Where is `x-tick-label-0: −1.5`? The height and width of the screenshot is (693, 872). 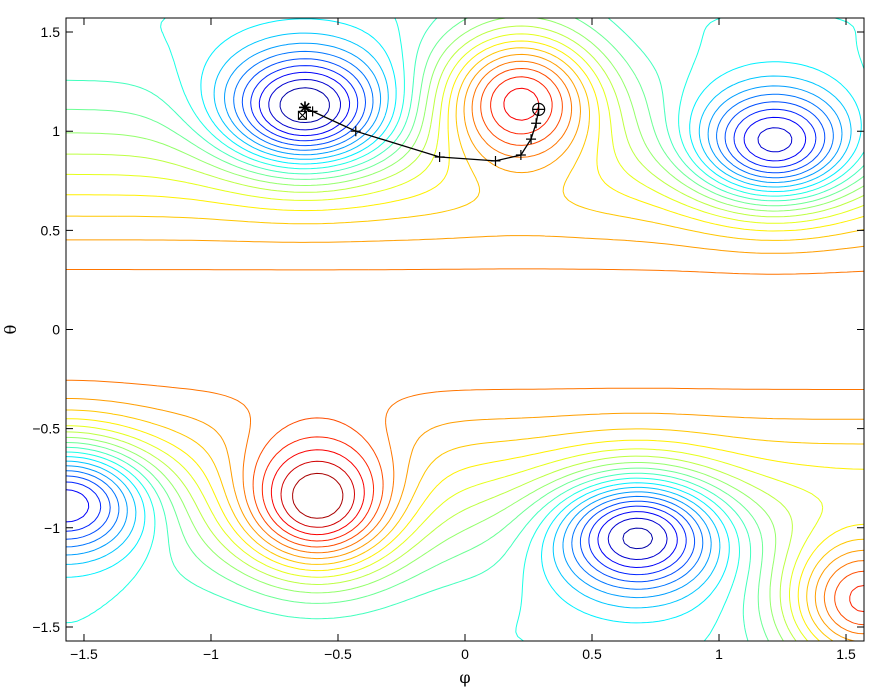
x-tick-label-0: −1.5 is located at coordinates (84, 654).